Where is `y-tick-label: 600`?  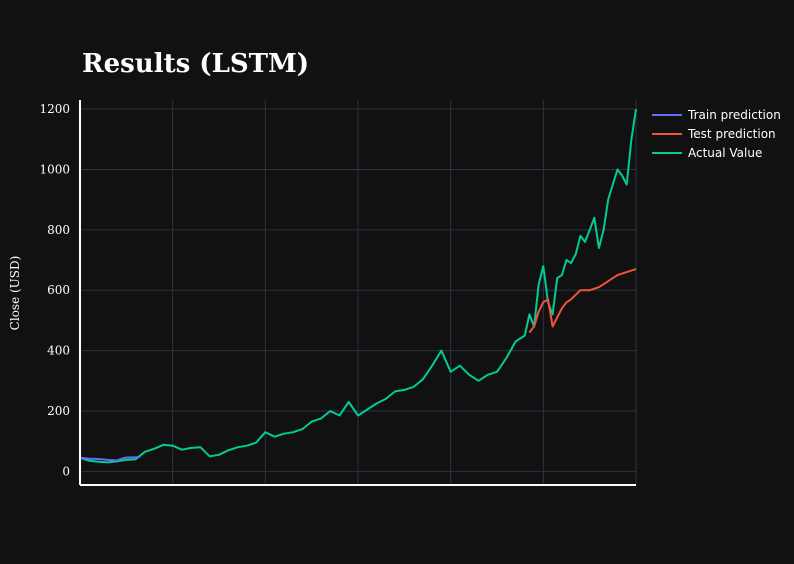
y-tick-label: 600 is located at coordinates (58, 290).